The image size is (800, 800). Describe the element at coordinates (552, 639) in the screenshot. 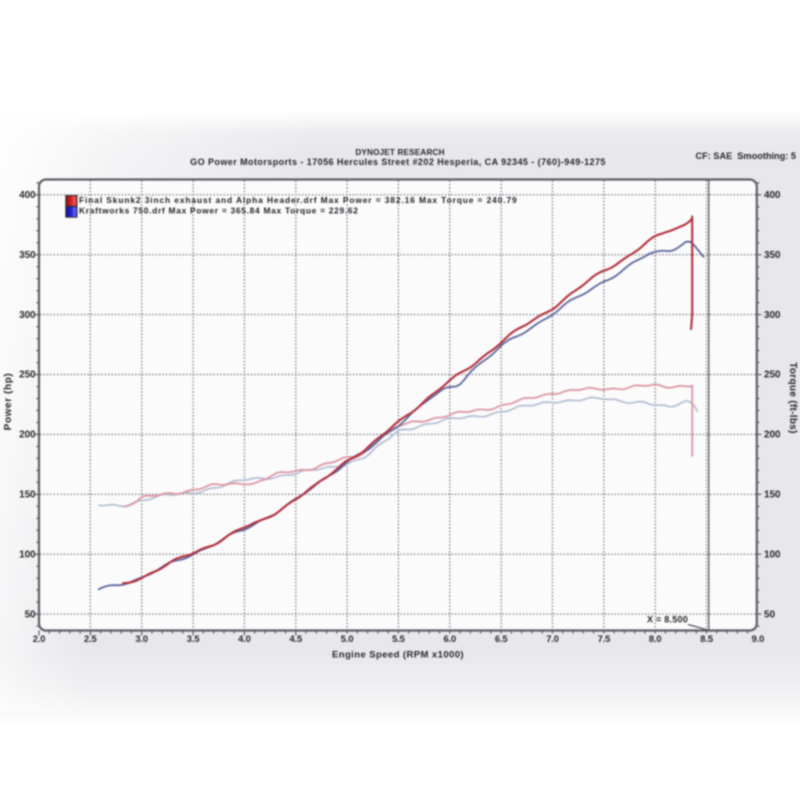

I see `svg-text: 7.0` at that location.